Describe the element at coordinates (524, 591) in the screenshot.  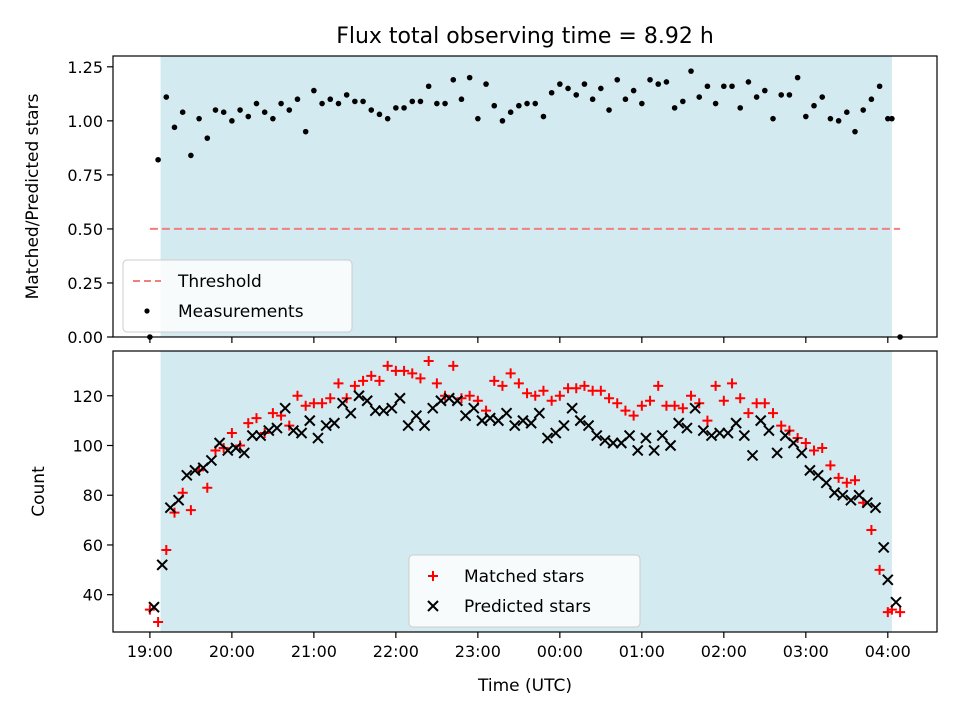
I see `legend-box` at that location.